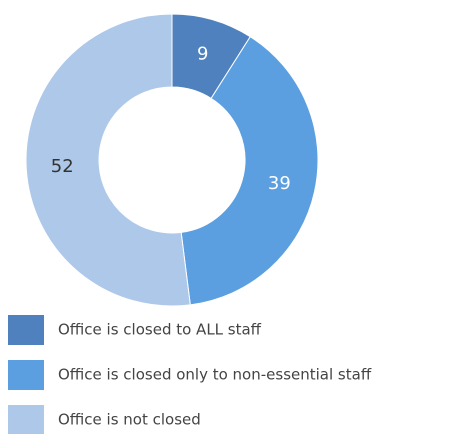  I want to click on legend-label: Office is not closed, so click(129, 420).